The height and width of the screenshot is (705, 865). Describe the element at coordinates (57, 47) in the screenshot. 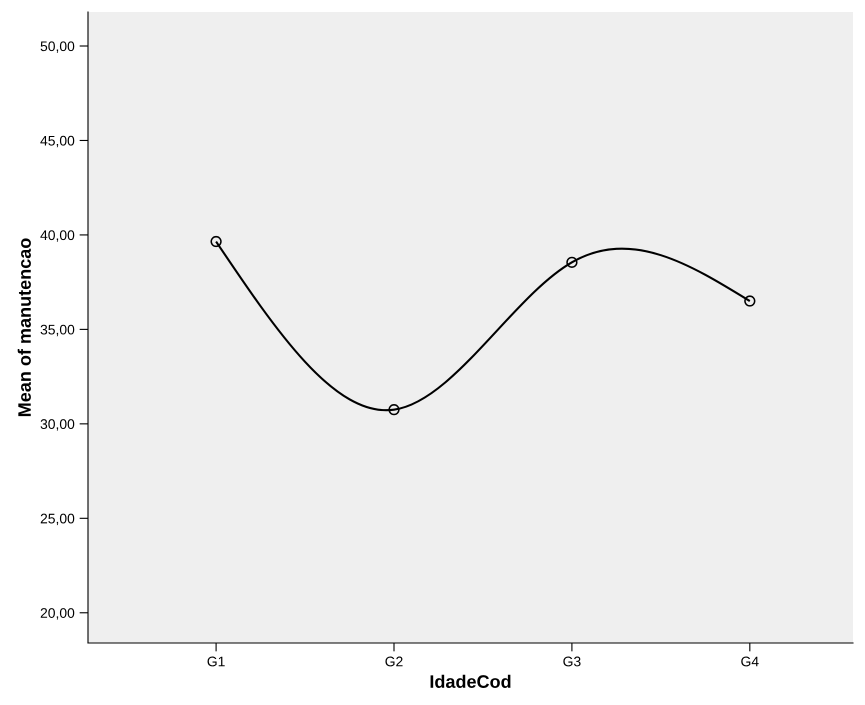

I see `y-tick-label: 50,00` at that location.